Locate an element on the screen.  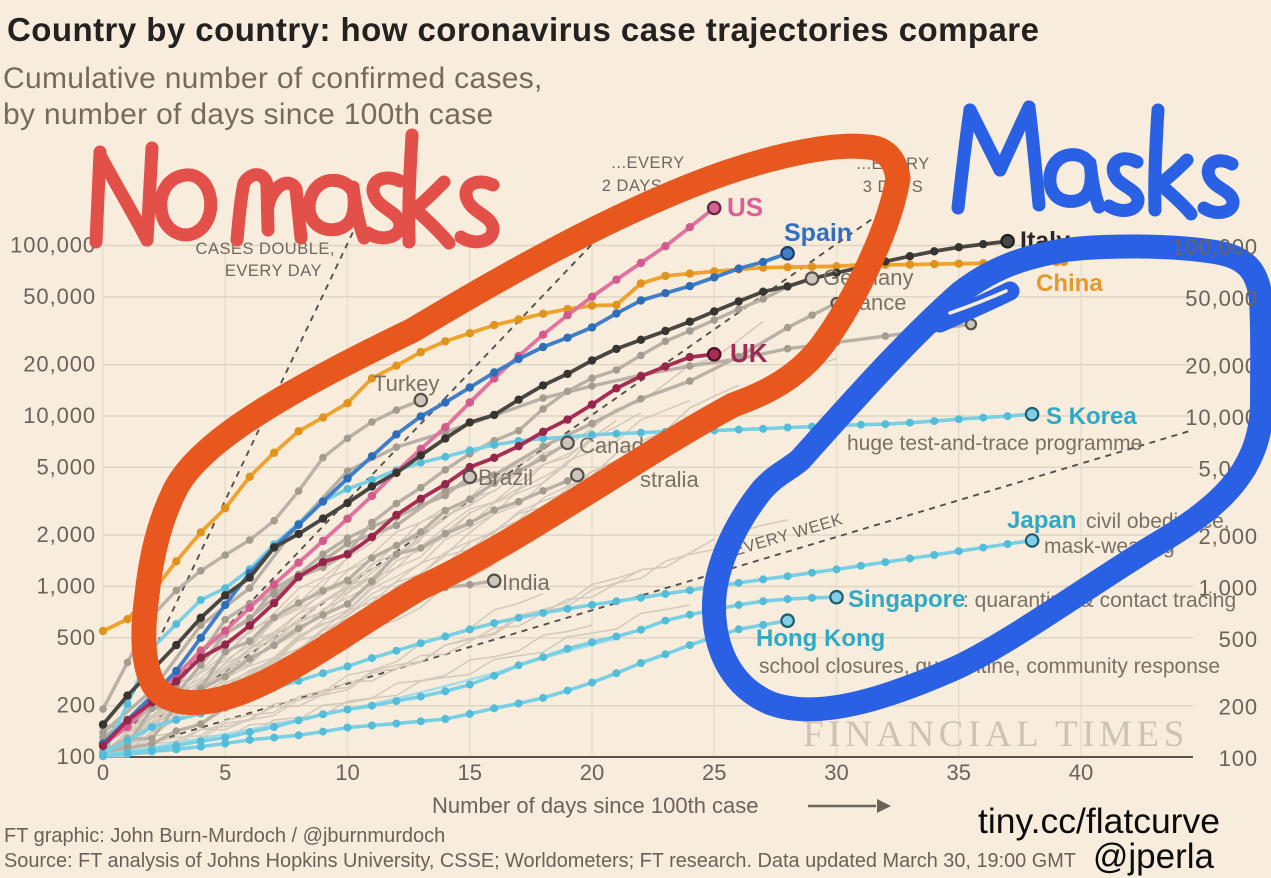
svg-text:Number of days since 100th cas: Number of days since 100th case is located at coordinates (595, 805).